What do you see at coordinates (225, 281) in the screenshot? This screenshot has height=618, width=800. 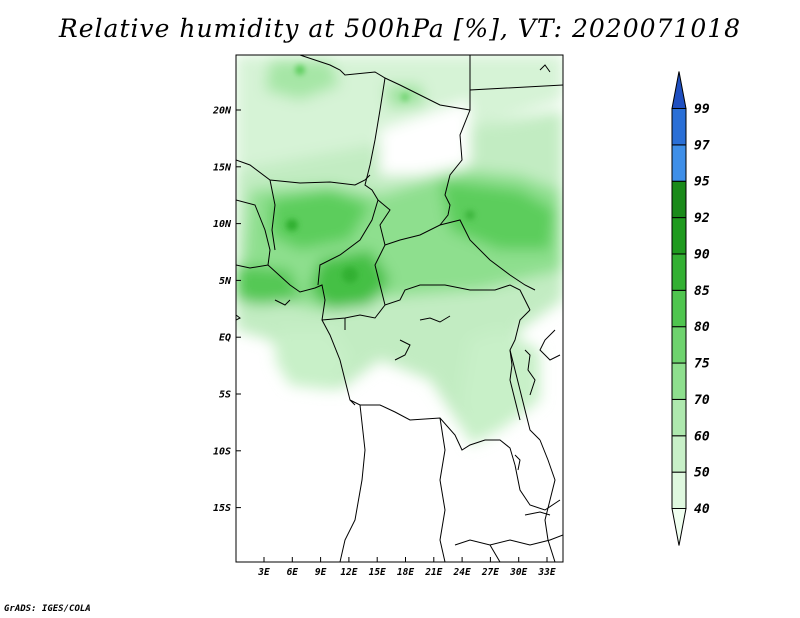 I see `lat-tick-label: 5N` at bounding box center [225, 281].